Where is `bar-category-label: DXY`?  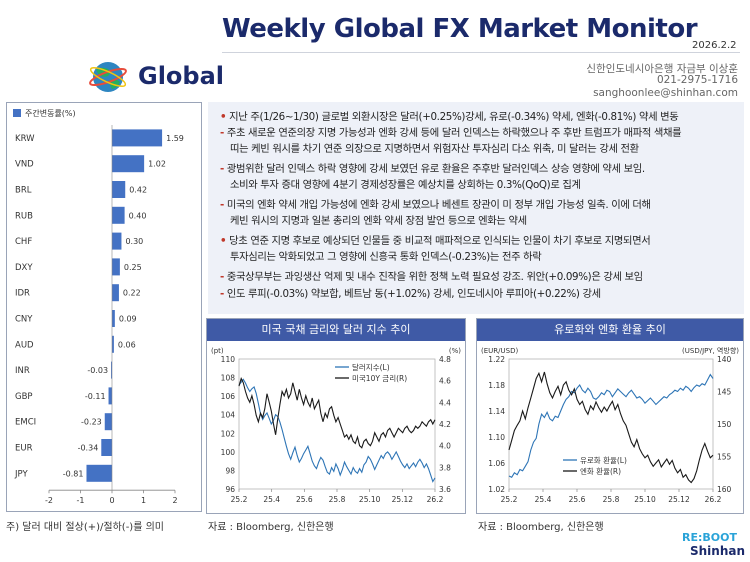 bar-category-label: DXY is located at coordinates (24, 268).